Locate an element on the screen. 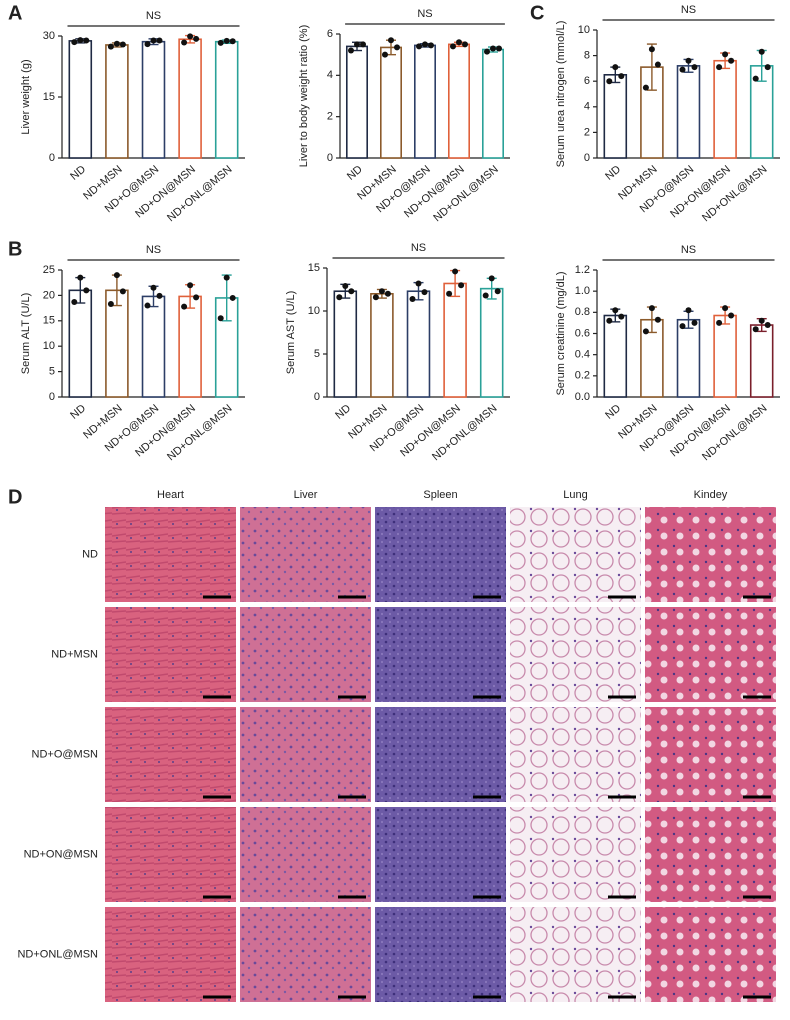  panel-label: A is located at coordinates (15, 13).